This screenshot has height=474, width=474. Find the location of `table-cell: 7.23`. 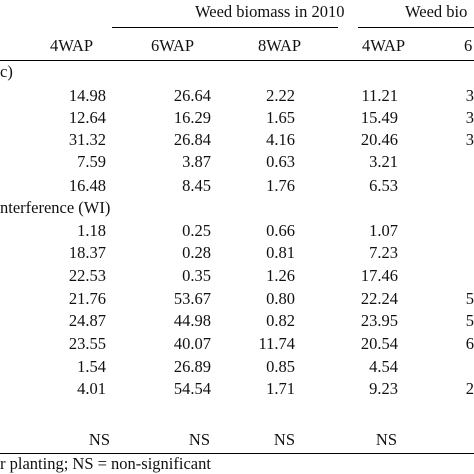

table-cell: 7.23 is located at coordinates (383, 252).